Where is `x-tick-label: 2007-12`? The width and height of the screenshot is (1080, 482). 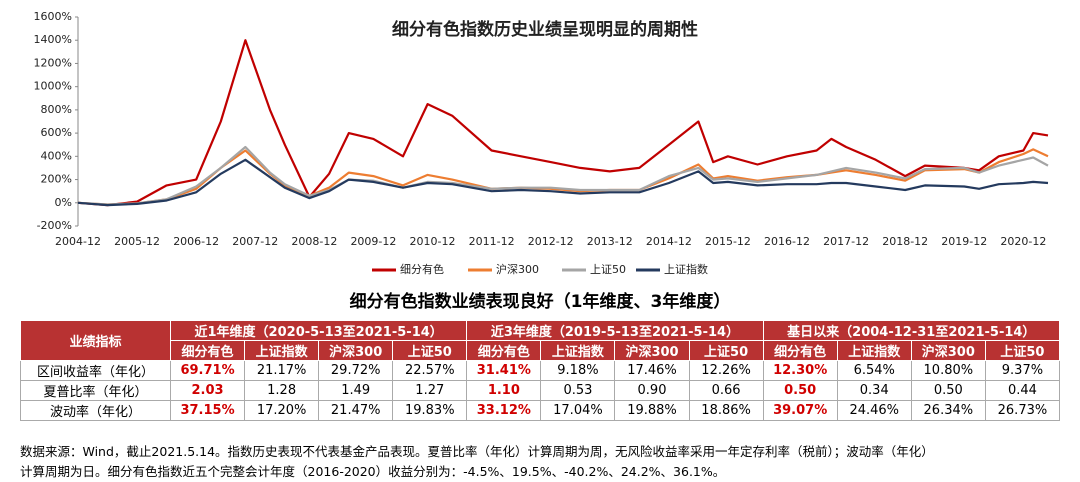 x-tick-label: 2007-12 is located at coordinates (255, 241).